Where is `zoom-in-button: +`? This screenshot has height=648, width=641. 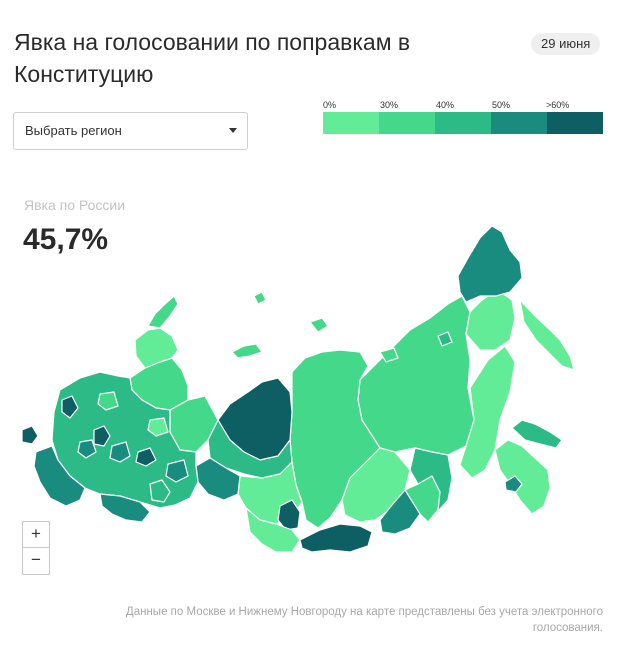
zoom-in-button: + is located at coordinates (36, 534).